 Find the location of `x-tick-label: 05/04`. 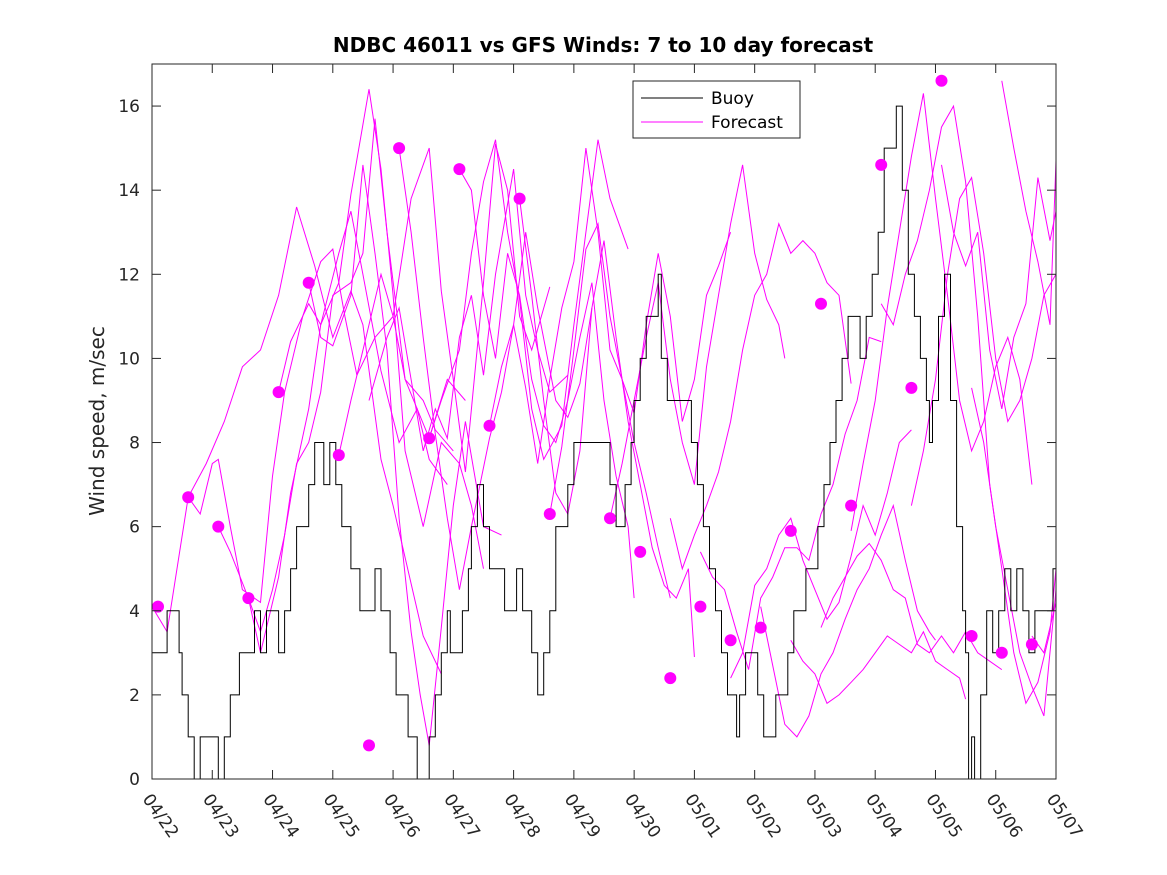

x-tick-label: 05/04 is located at coordinates (883, 816).